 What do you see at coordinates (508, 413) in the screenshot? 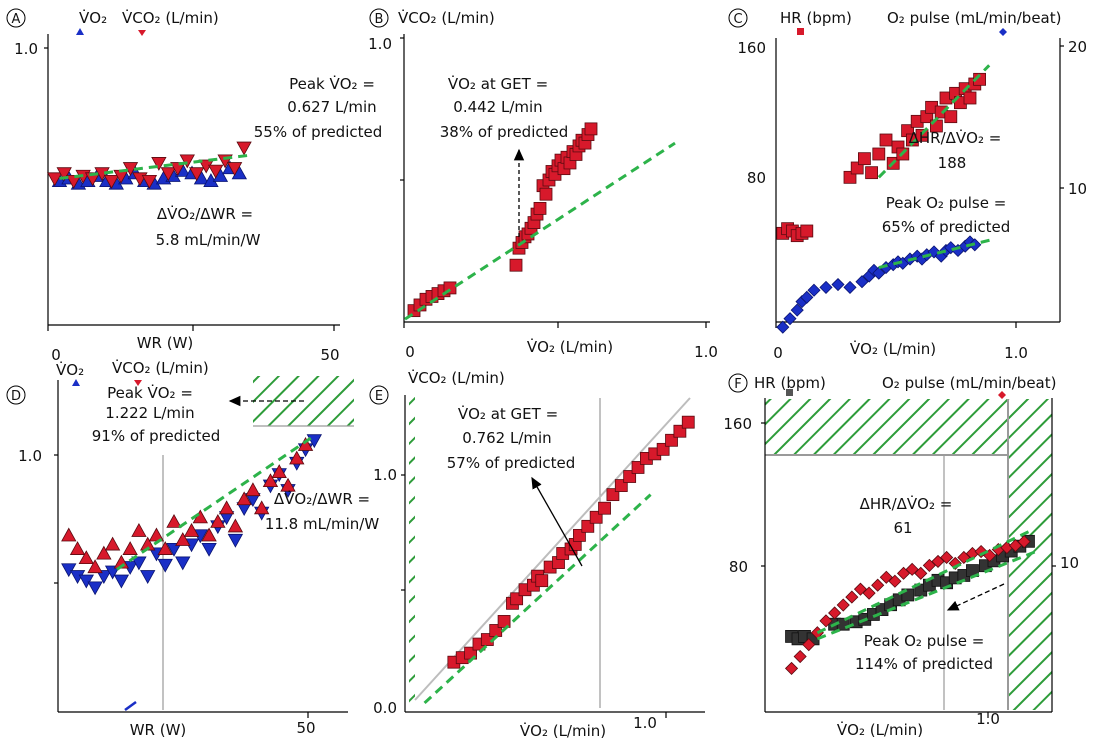
I see `panel-e-get-line1: V̇O₂ at GET =` at bounding box center [508, 413].